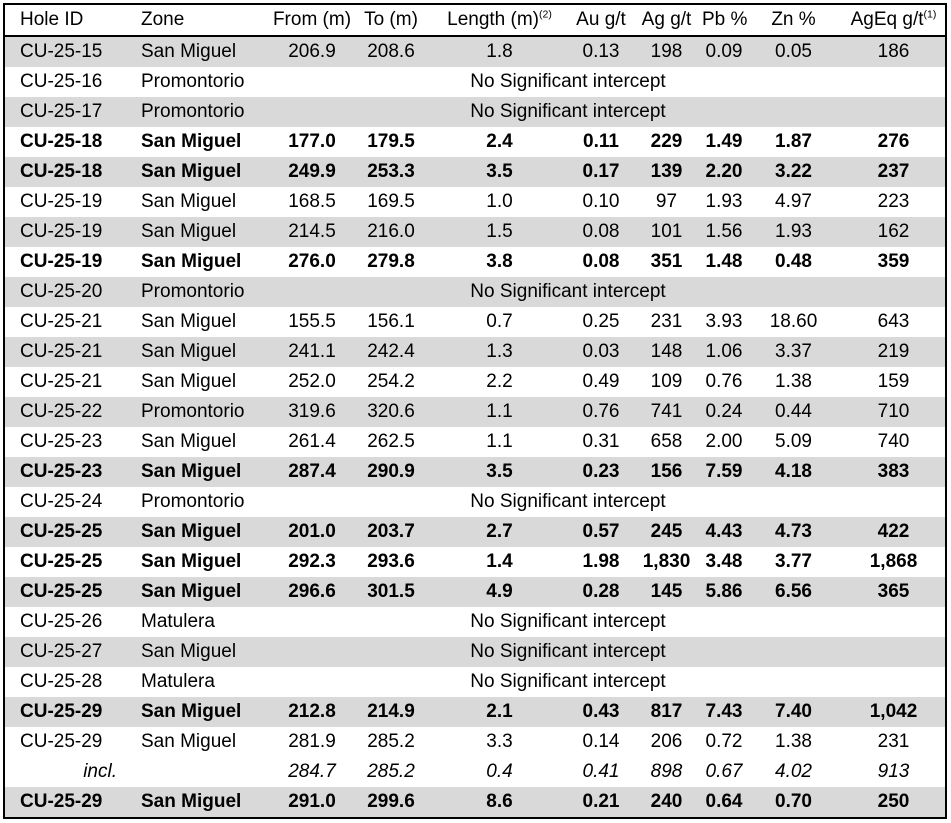 The height and width of the screenshot is (823, 951). I want to click on cell-to: 299.6, so click(391, 802).